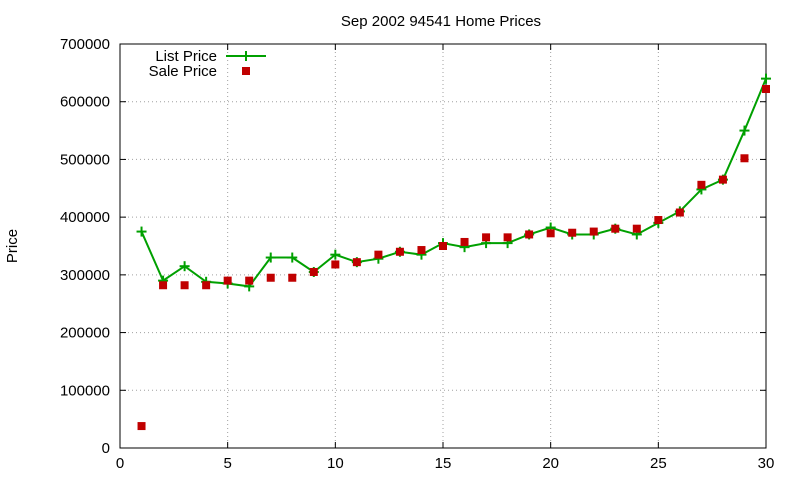 This screenshot has height=480, width=800. I want to click on legend: List Price Sale Price, so click(207, 64).